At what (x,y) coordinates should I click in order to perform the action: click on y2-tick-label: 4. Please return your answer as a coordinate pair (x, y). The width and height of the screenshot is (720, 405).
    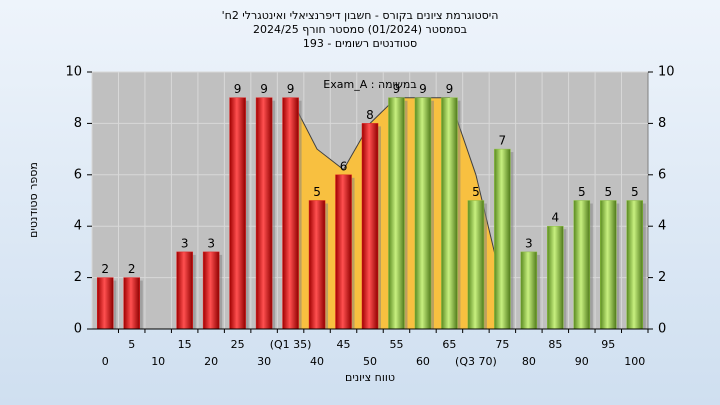
    Looking at the image, I should click on (662, 226).